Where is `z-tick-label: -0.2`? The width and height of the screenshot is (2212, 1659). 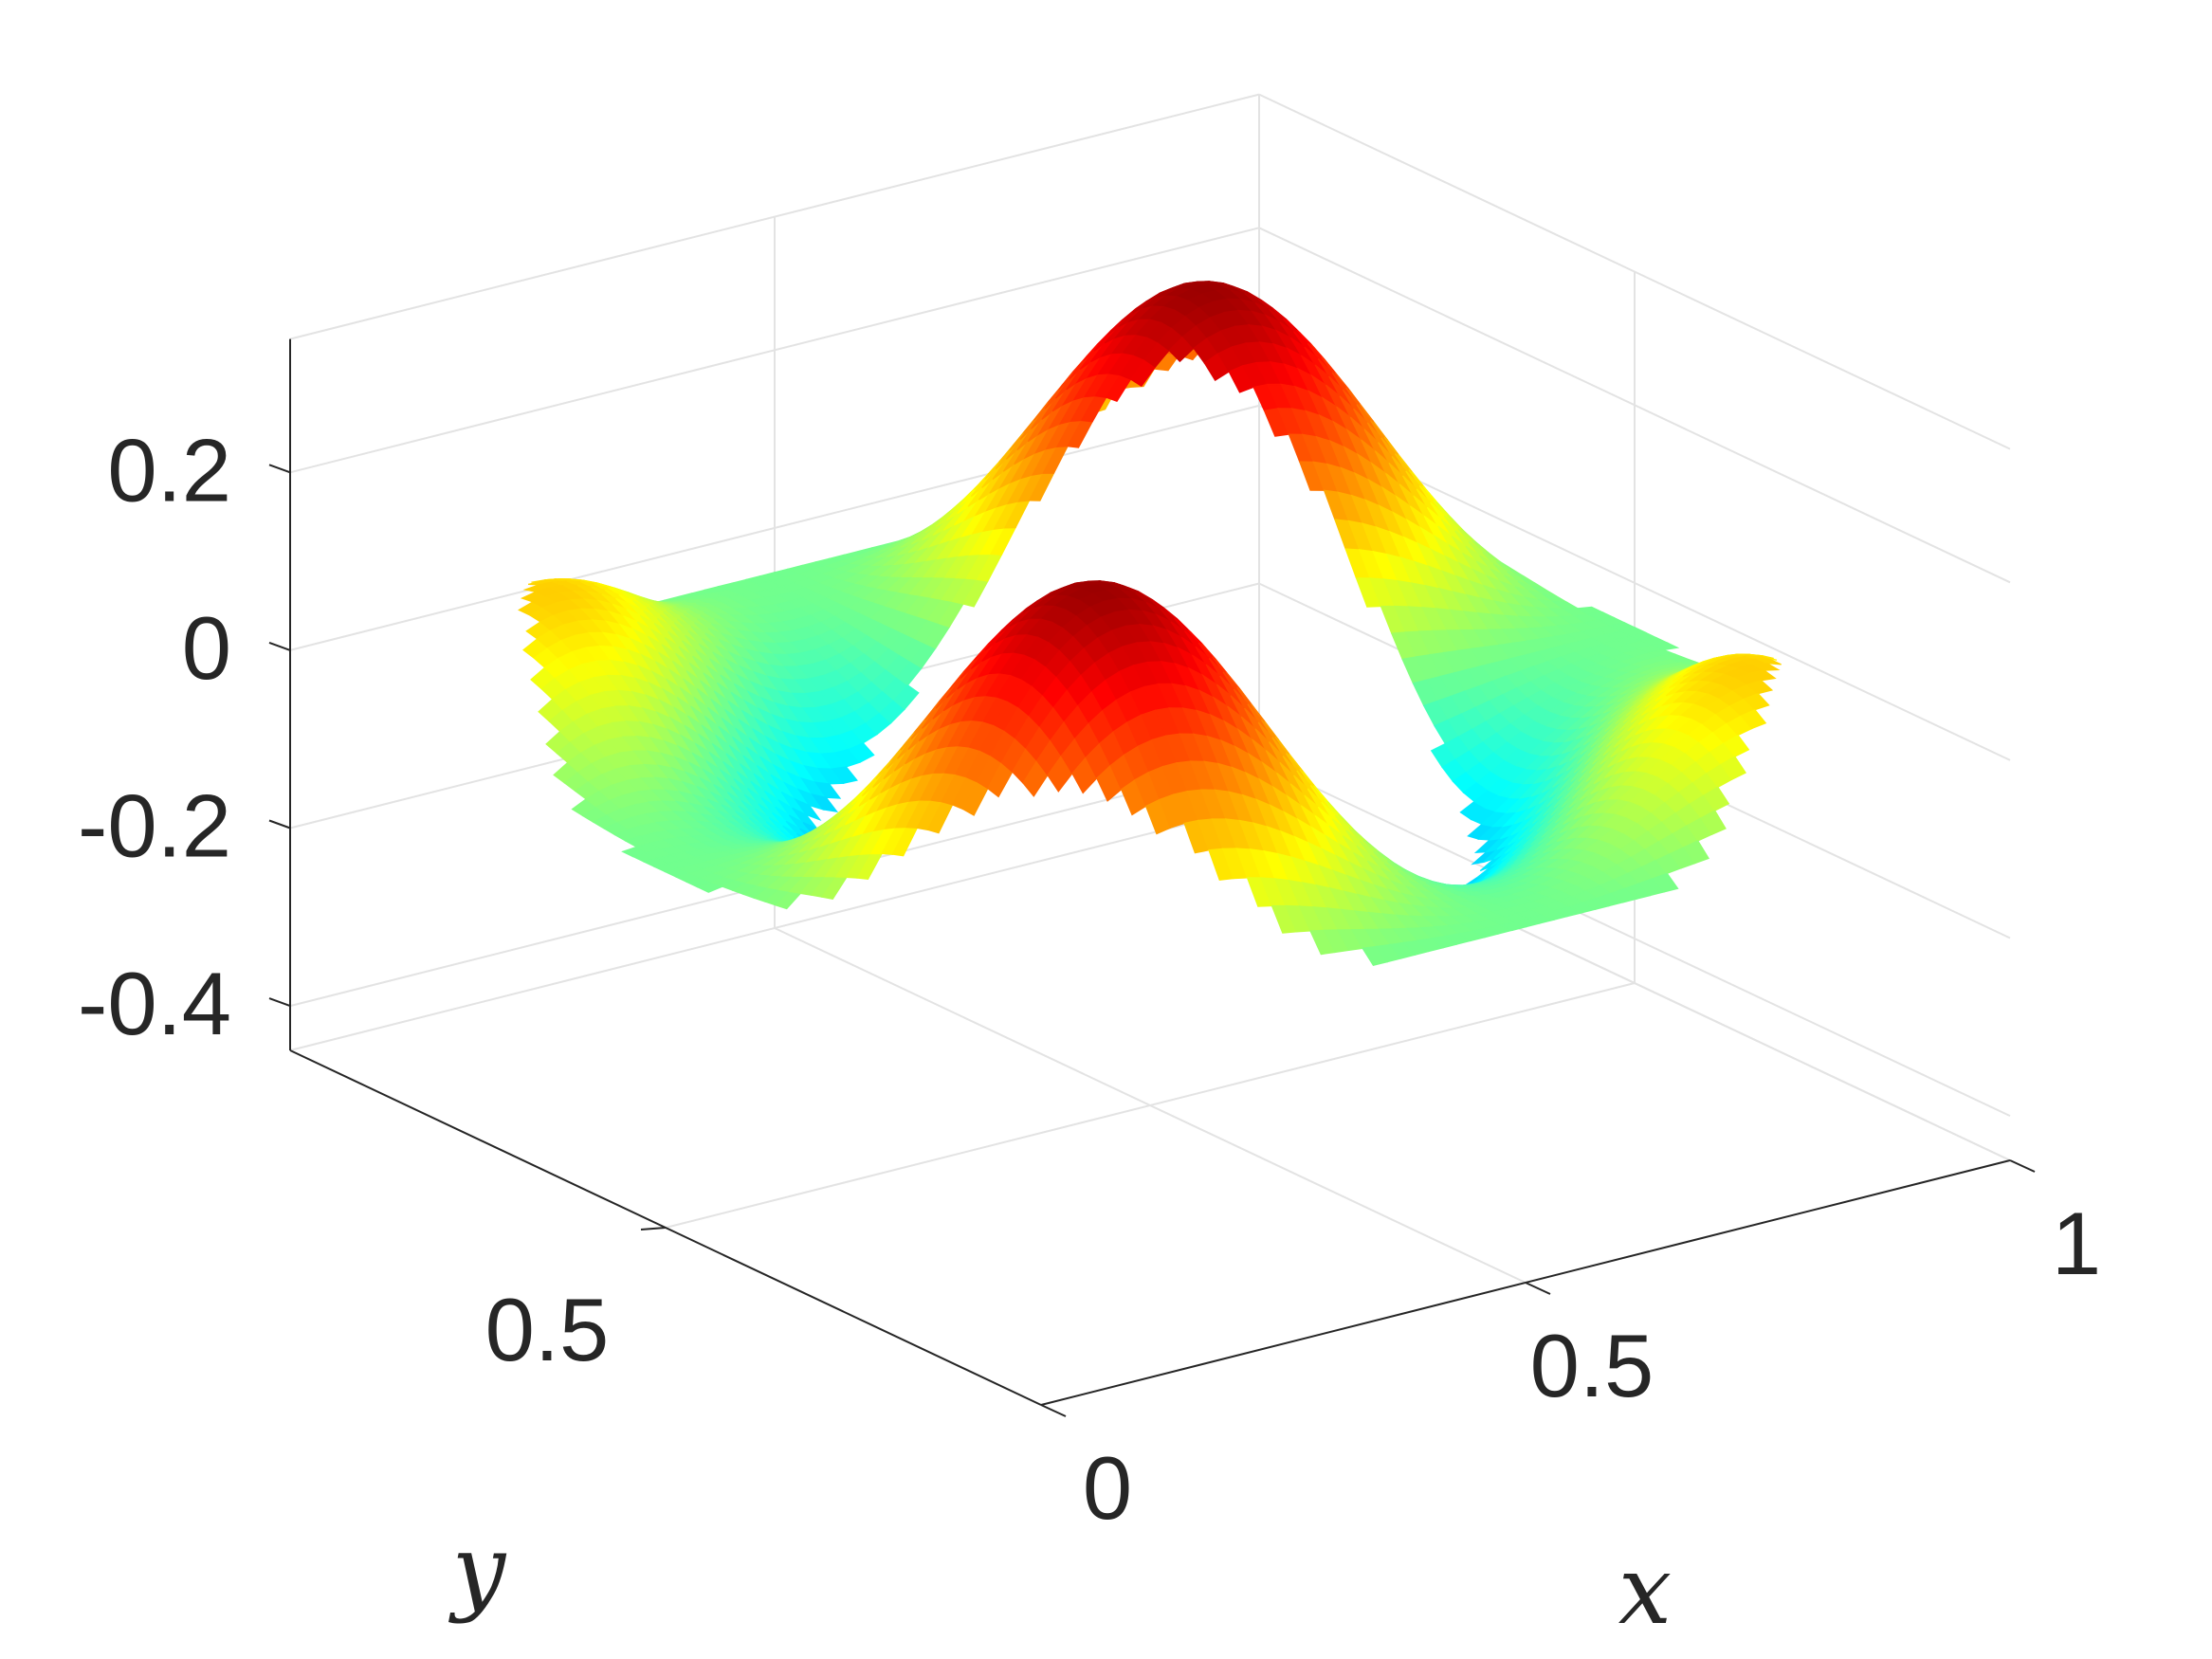
z-tick-label: -0.2 is located at coordinates (154, 826).